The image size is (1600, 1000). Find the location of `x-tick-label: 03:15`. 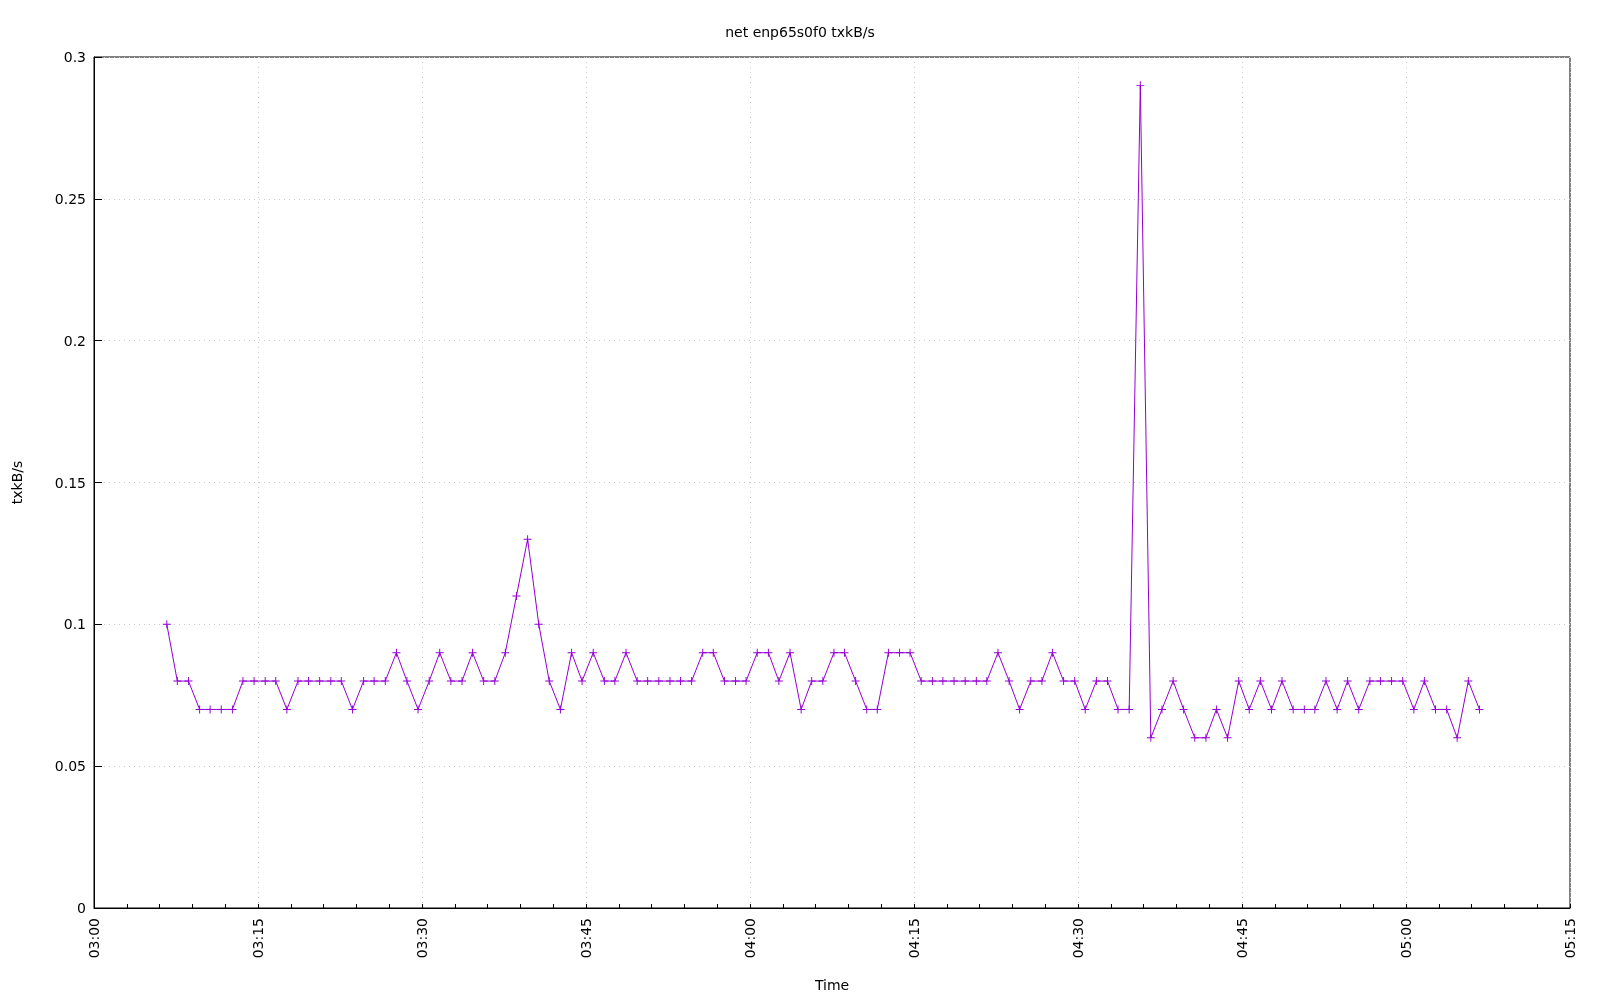

x-tick-label: 03:15 is located at coordinates (258, 938).